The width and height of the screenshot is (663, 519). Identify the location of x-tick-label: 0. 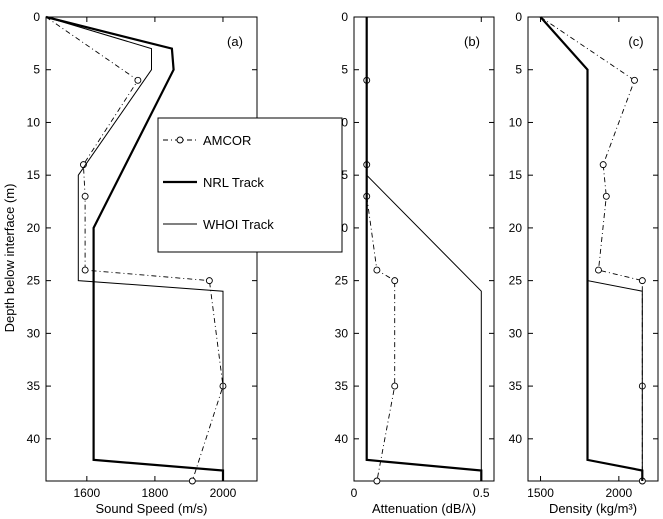
(354, 493).